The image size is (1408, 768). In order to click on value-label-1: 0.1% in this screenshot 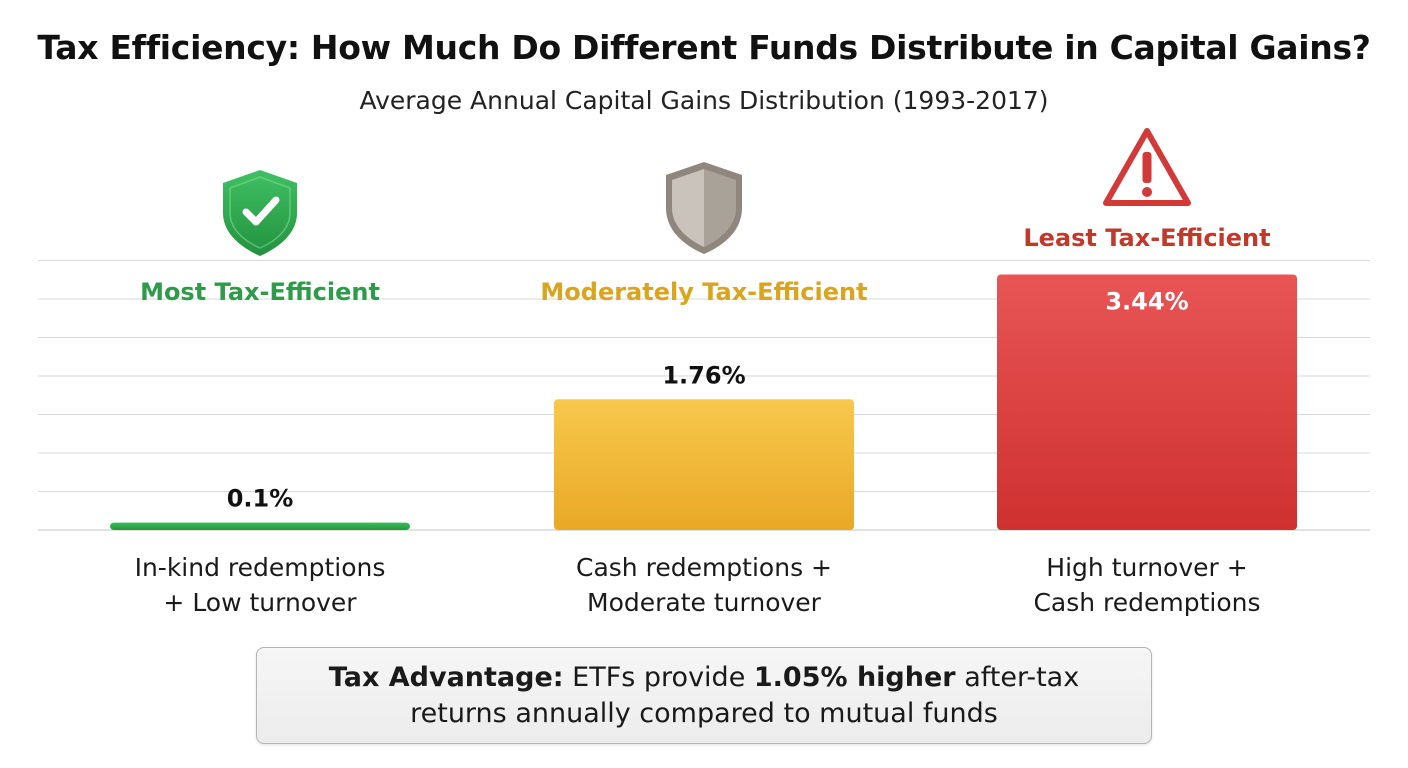, I will do `click(260, 499)`.